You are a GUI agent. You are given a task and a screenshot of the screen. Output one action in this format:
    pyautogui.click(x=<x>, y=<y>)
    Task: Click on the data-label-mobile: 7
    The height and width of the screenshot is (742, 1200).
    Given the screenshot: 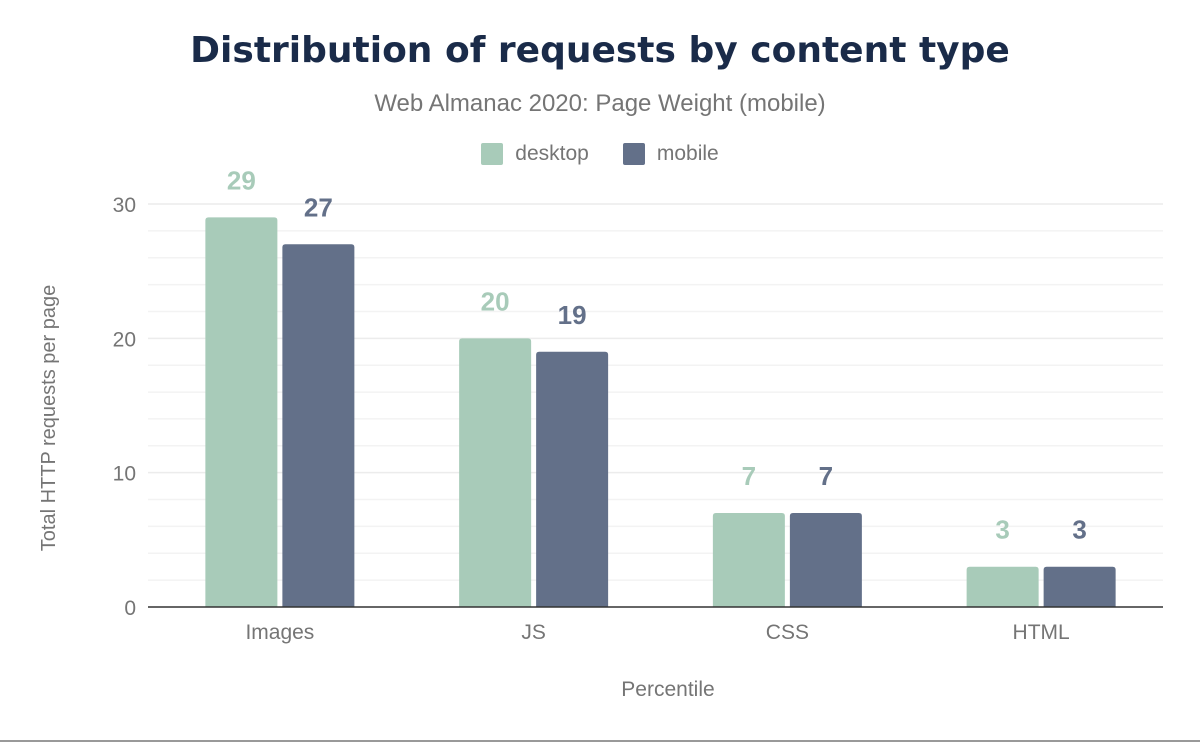 What is the action you would take?
    pyautogui.click(x=826, y=476)
    